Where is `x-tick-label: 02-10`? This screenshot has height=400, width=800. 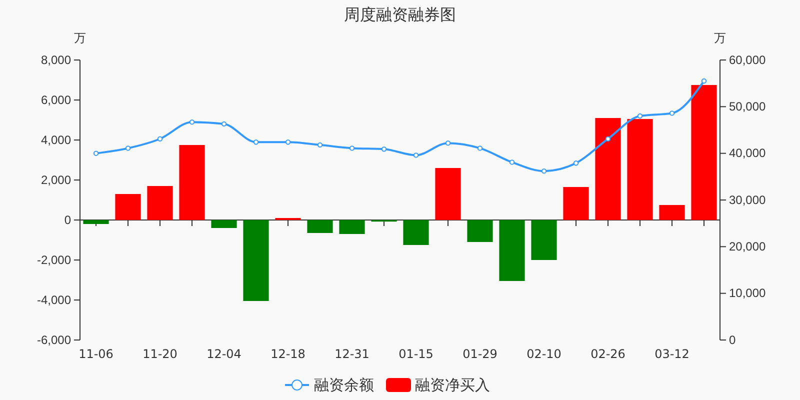
x-tick-label: 02-10 is located at coordinates (544, 354).